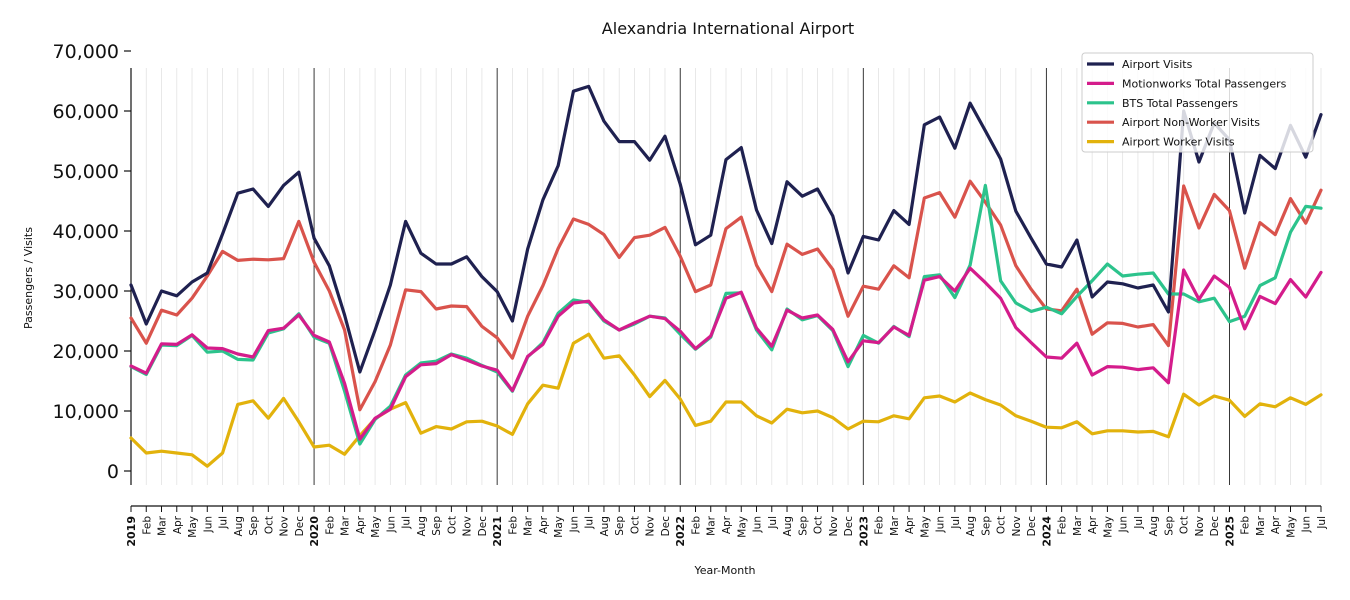 This screenshot has width=1350, height=600. I want to click on legend-entry: Airport Non-Worker Visits, so click(1191, 122).